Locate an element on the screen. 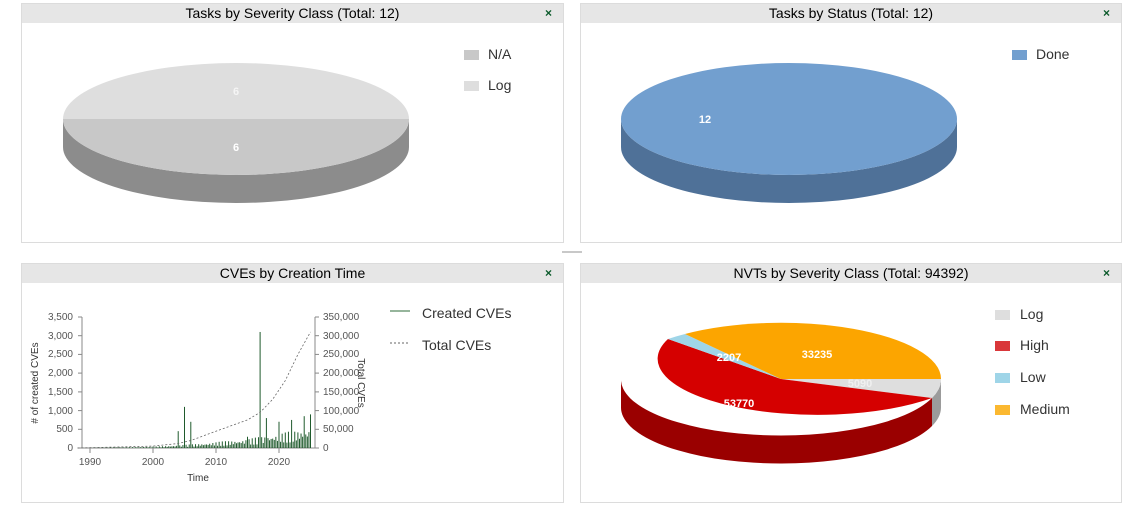 This screenshot has height=511, width=1140. y-right-tick: 100,000 is located at coordinates (341, 411).